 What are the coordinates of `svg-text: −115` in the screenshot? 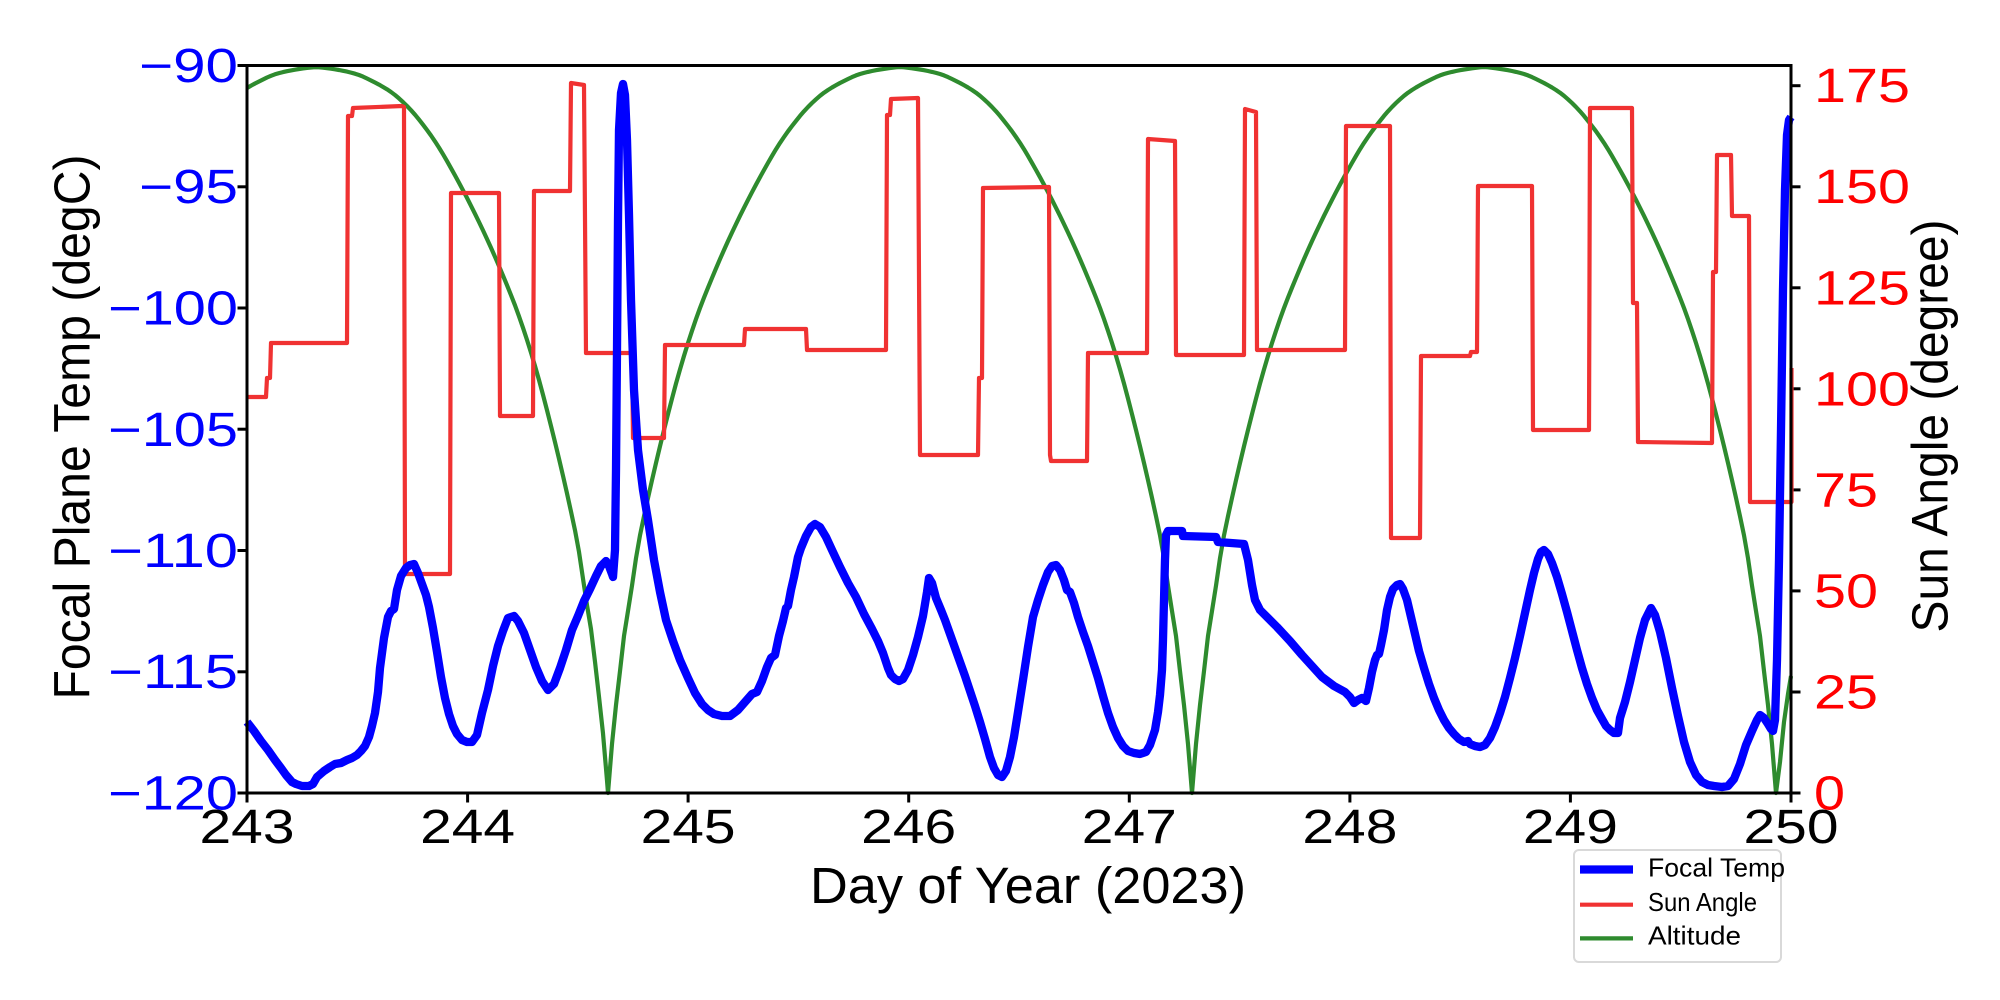 It's located at (173, 672).